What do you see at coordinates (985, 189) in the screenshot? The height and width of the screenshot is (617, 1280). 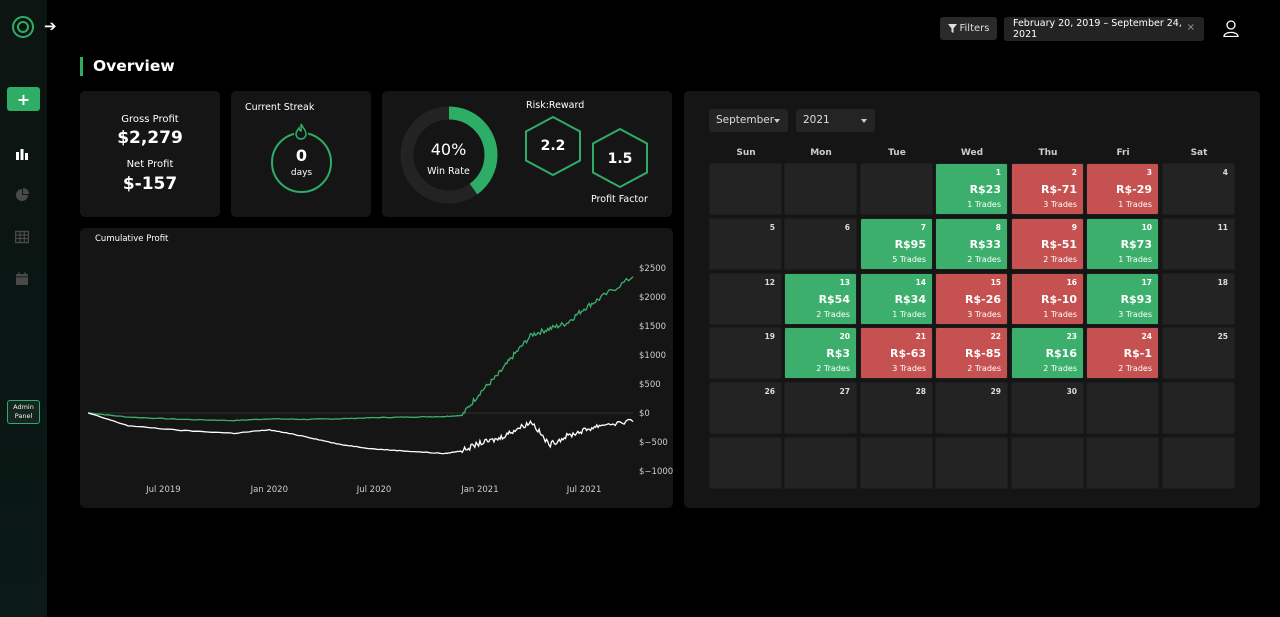 I see `day-profit: R$23` at bounding box center [985, 189].